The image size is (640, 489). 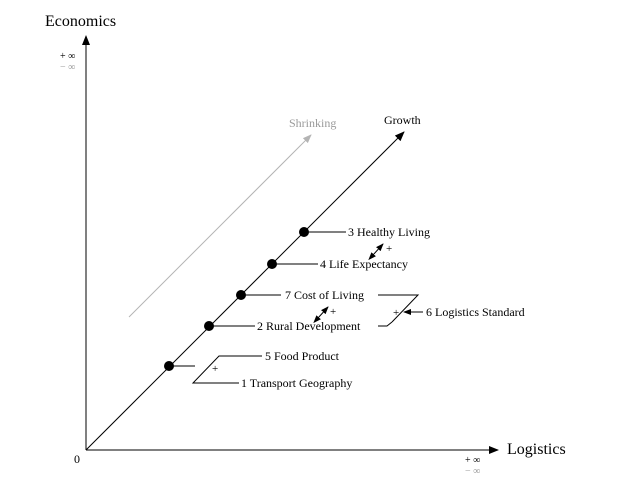 I want to click on shrinking-label: Shrinking, so click(x=312, y=123).